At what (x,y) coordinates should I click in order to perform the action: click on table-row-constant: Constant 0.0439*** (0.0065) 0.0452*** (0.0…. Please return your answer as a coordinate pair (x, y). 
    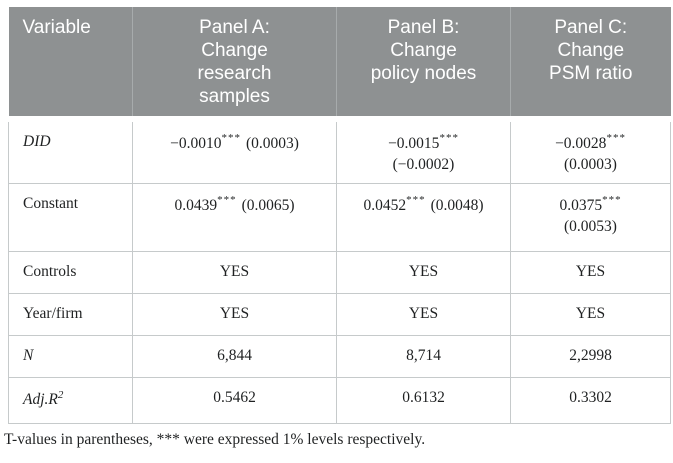
    Looking at the image, I should click on (339, 217).